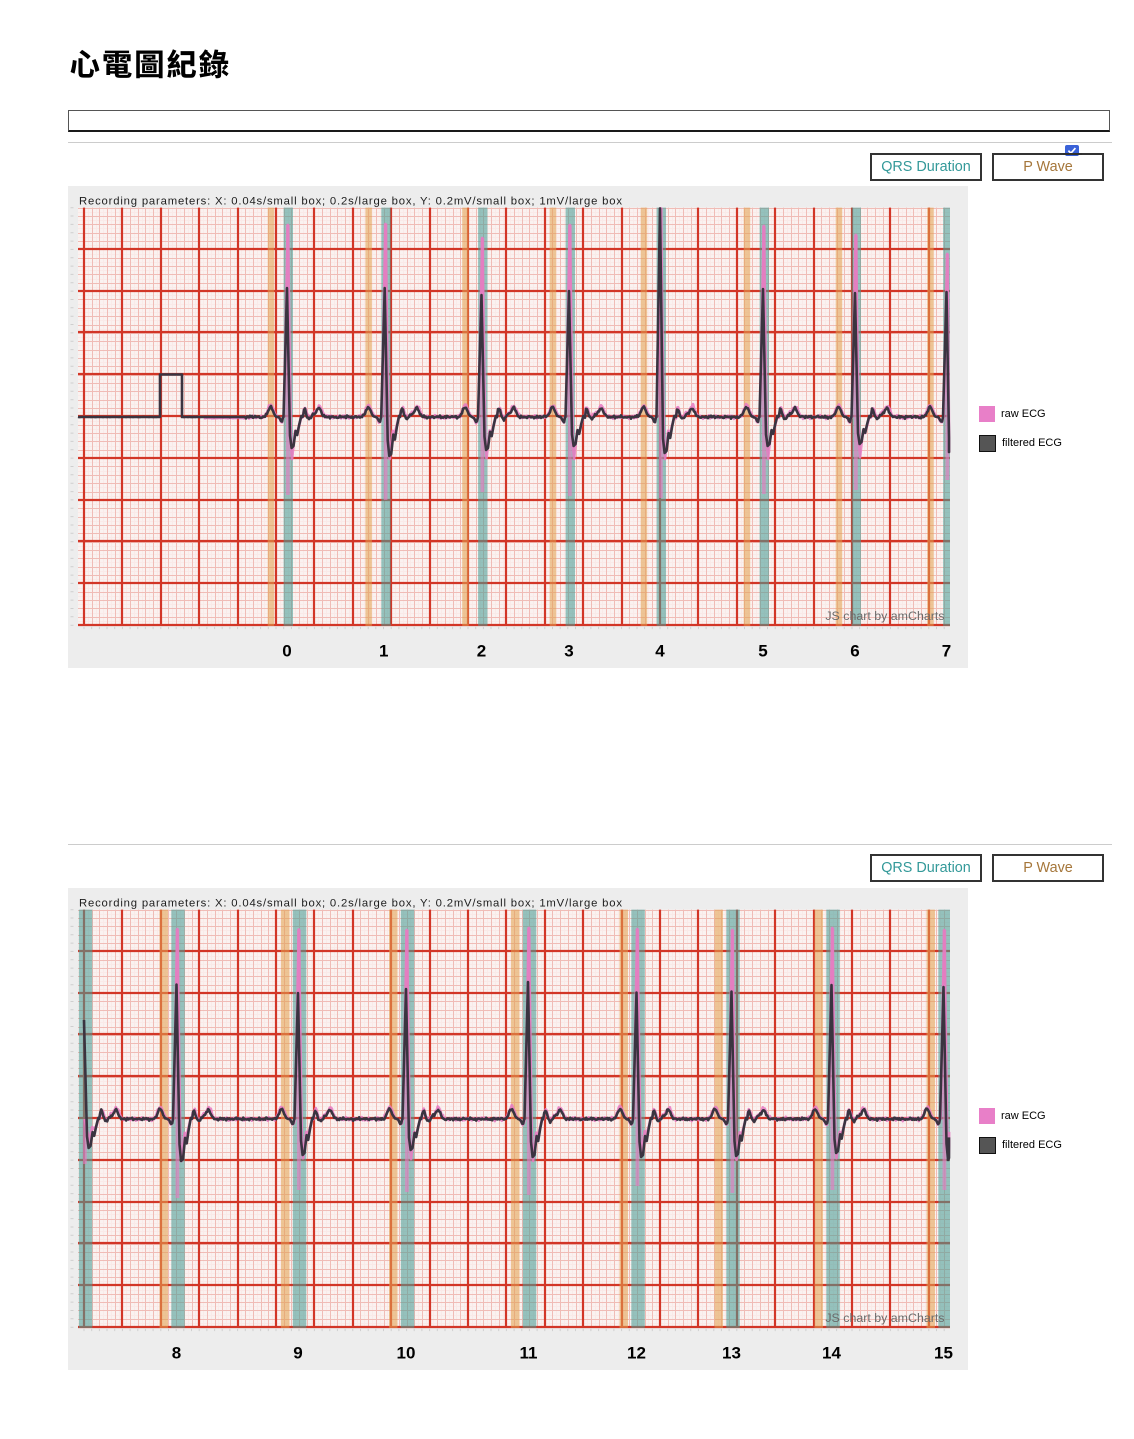 The image size is (1134, 1439). I want to click on svg-text: 5, so click(762, 651).